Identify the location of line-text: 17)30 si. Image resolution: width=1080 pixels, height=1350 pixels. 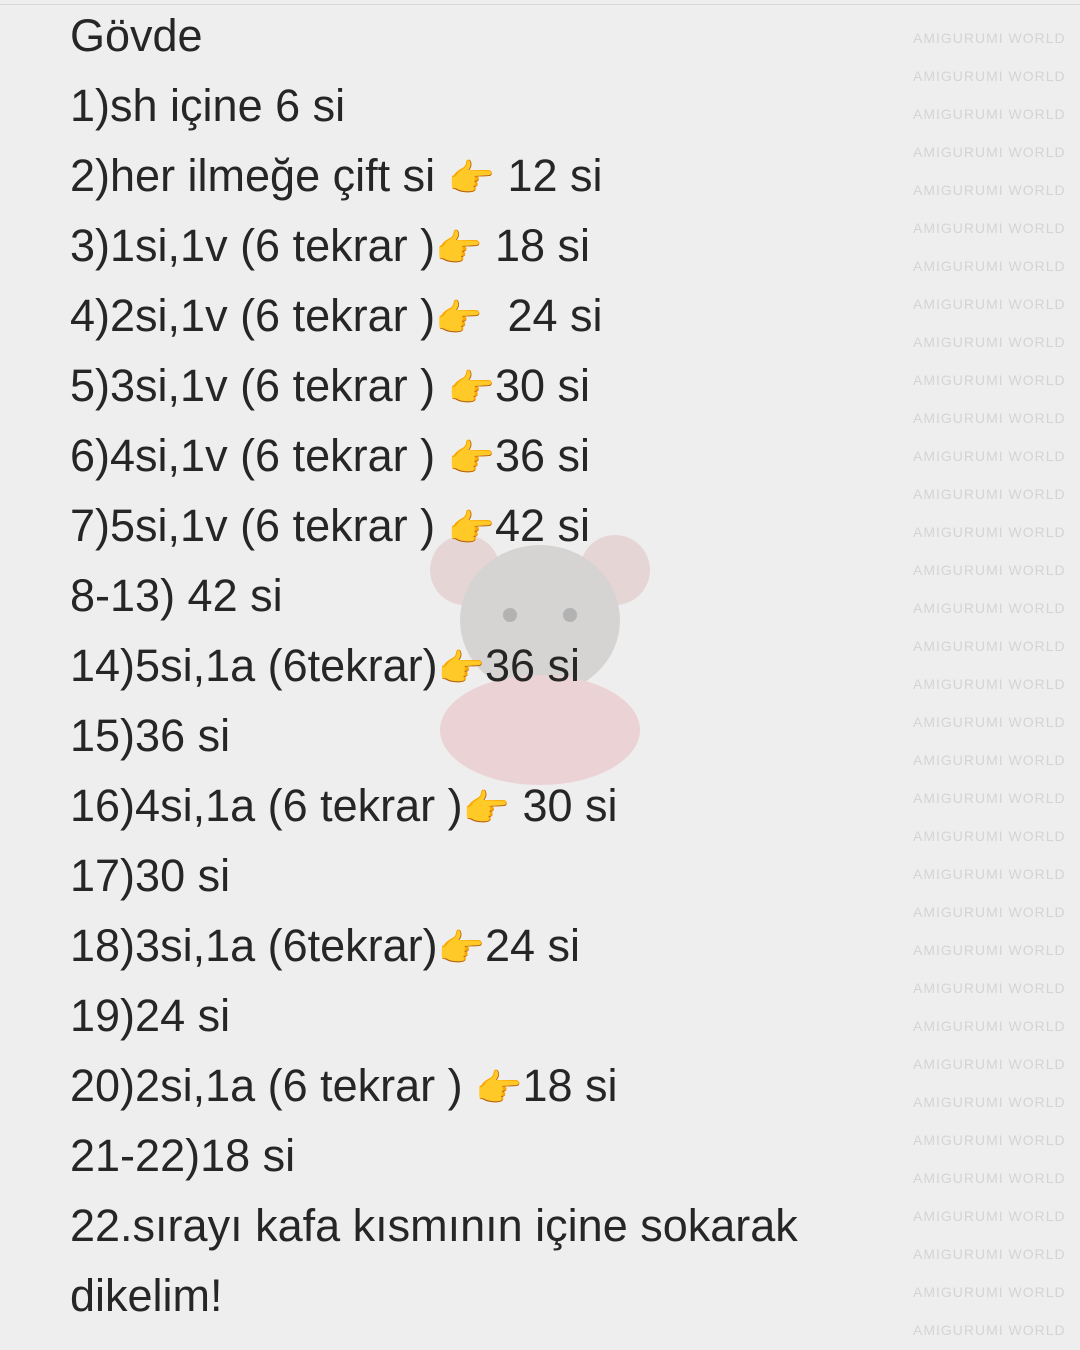
(150, 875).